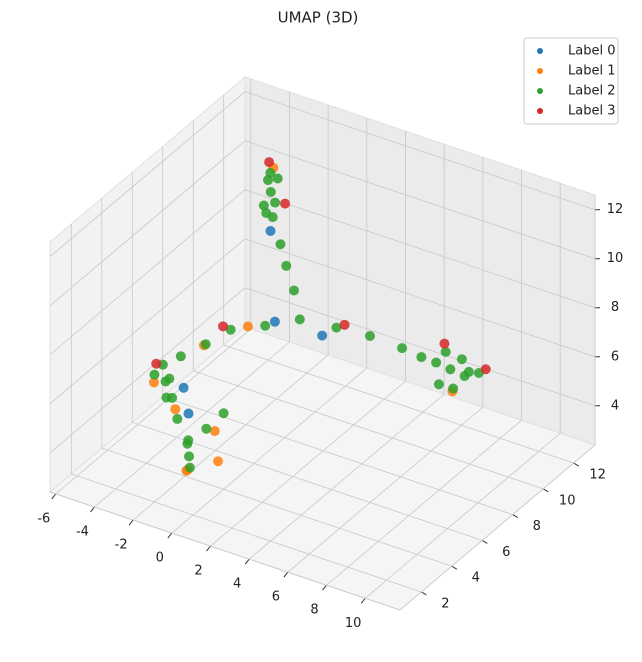 The height and width of the screenshot is (662, 642). What do you see at coordinates (276, 597) in the screenshot?
I see `x-tick-label: 6` at bounding box center [276, 597].